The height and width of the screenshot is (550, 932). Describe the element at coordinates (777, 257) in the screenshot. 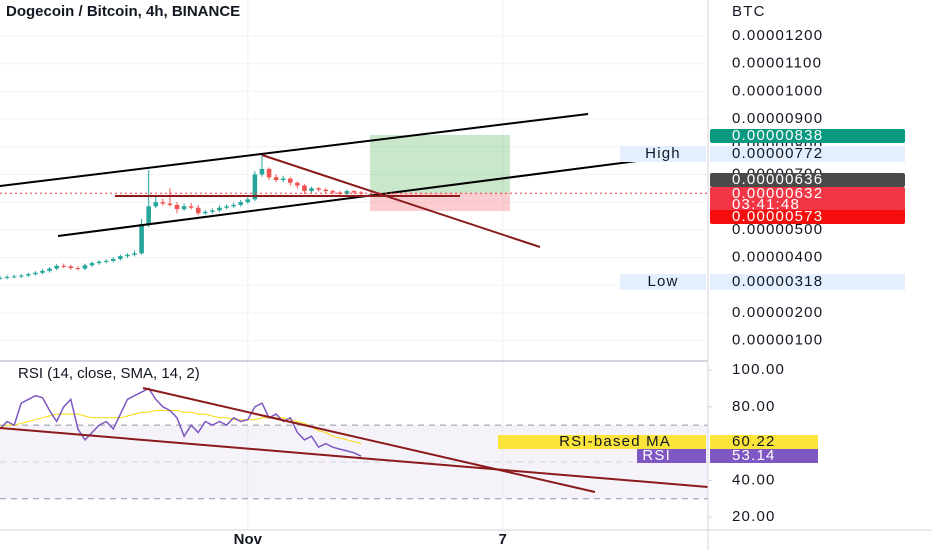

I see `y-tick-label: 0.00000400` at that location.